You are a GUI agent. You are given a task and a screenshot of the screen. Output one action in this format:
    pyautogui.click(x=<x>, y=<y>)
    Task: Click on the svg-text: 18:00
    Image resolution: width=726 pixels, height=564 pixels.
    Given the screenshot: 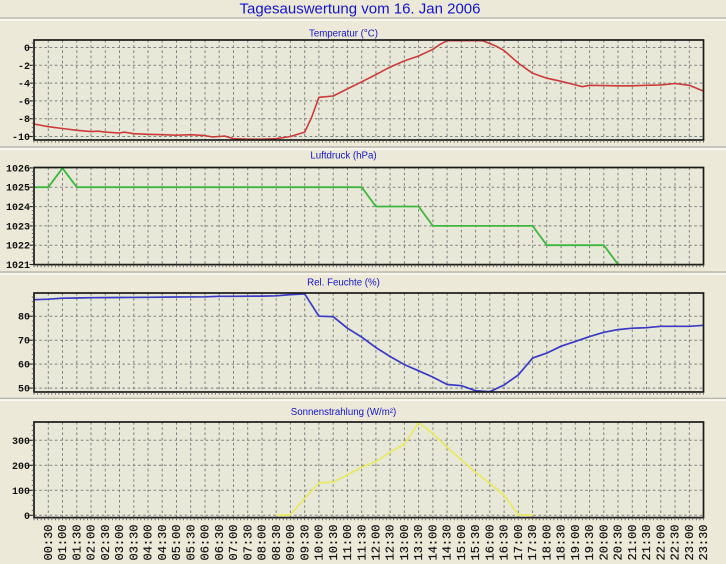 What is the action you would take?
    pyautogui.click(x=547, y=542)
    